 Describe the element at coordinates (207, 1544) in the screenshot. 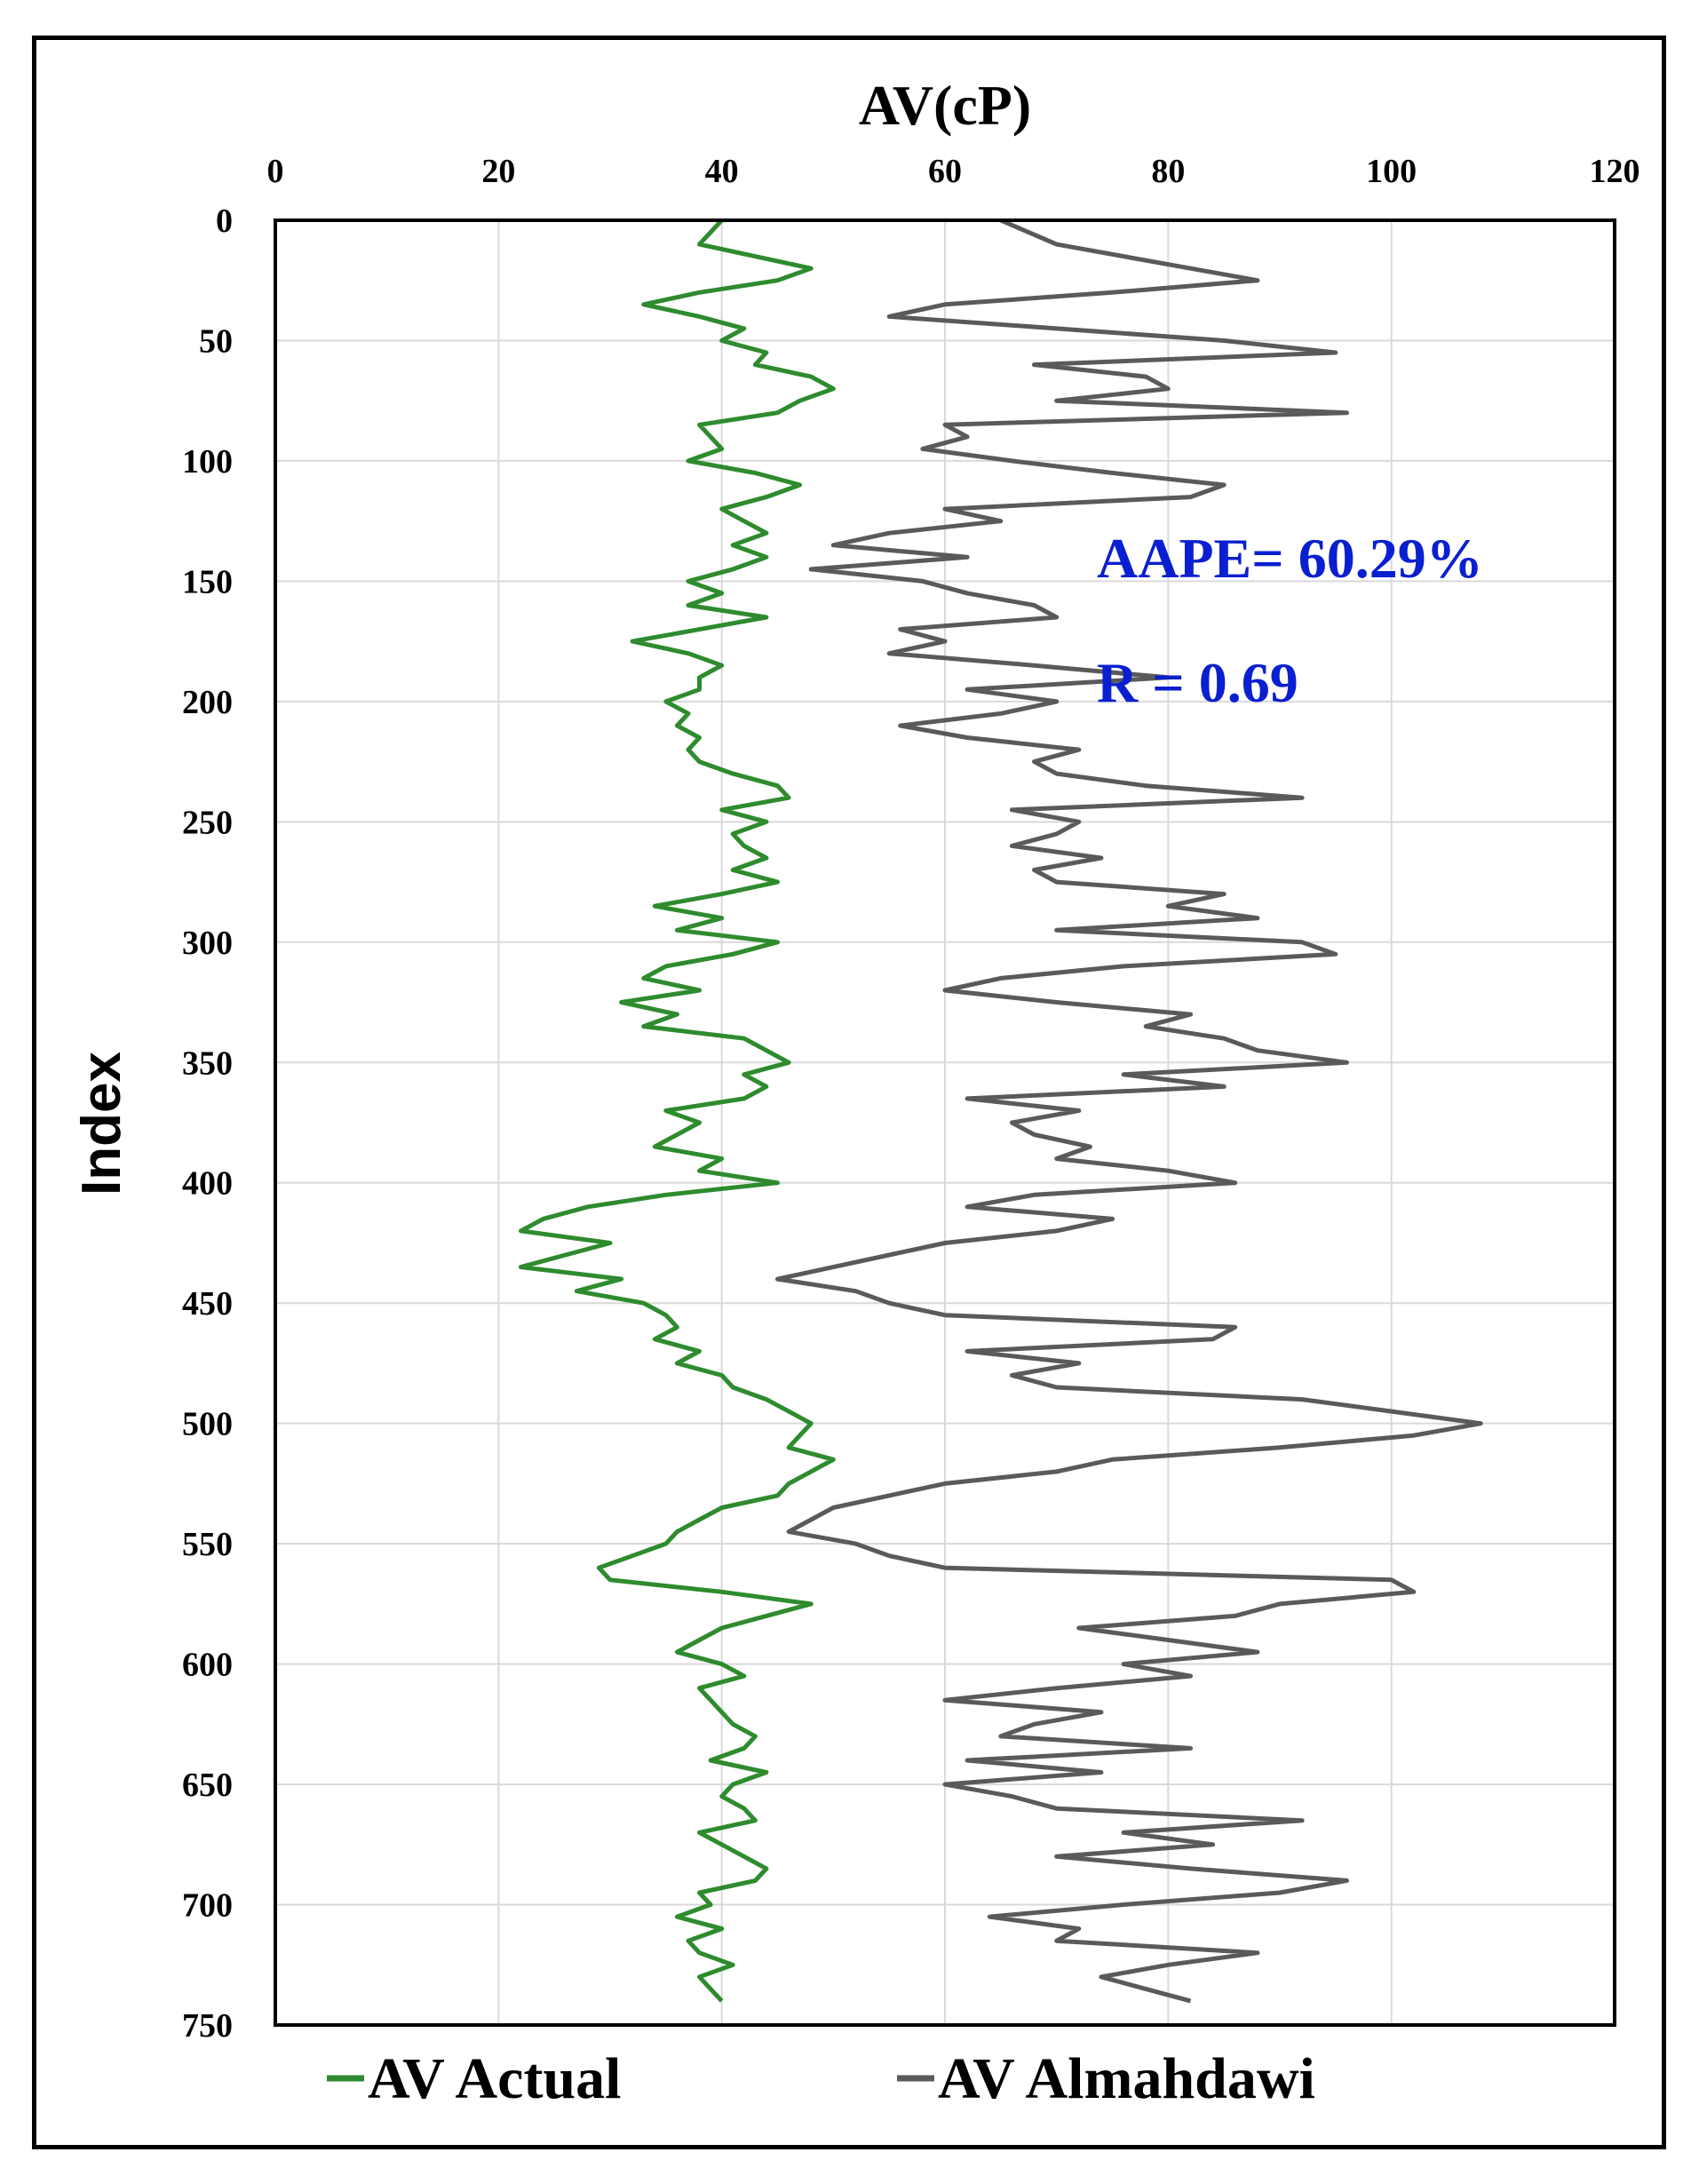

I see `y-tick-label: 550` at that location.